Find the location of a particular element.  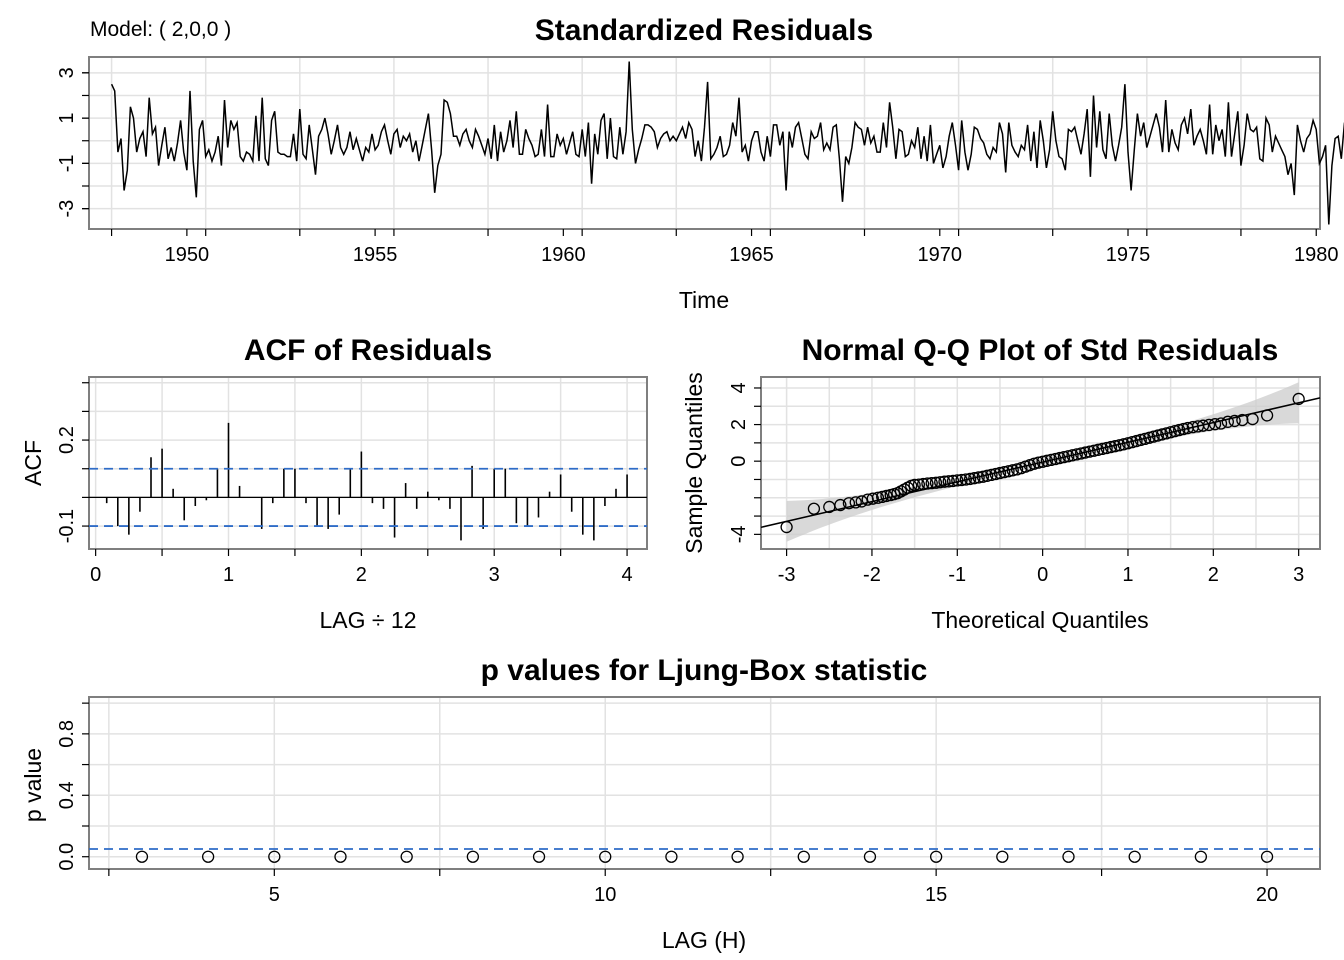

qq-xlabel: Theoretical Quantiles is located at coordinates (1039, 620).